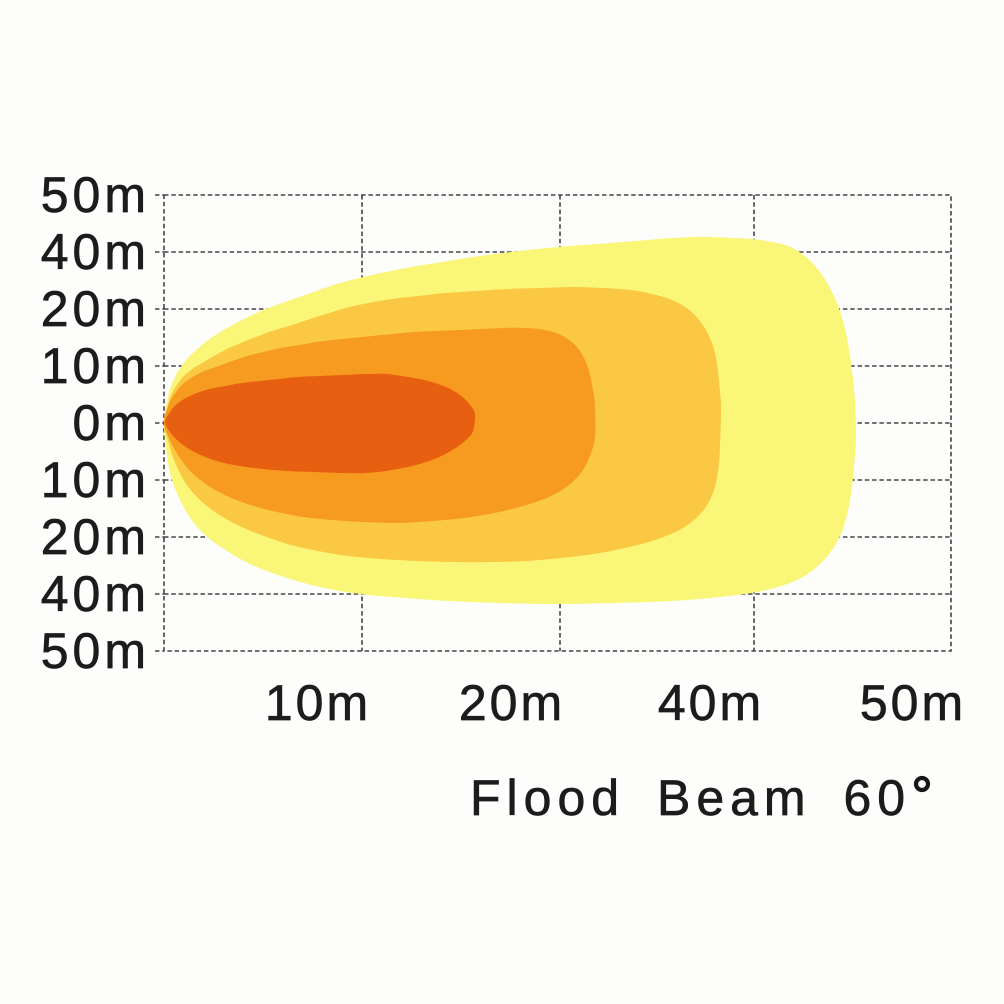 This screenshot has height=1004, width=1004. Describe the element at coordinates (690, 798) in the screenshot. I see `svg-text: Flood Beam 60` at that location.